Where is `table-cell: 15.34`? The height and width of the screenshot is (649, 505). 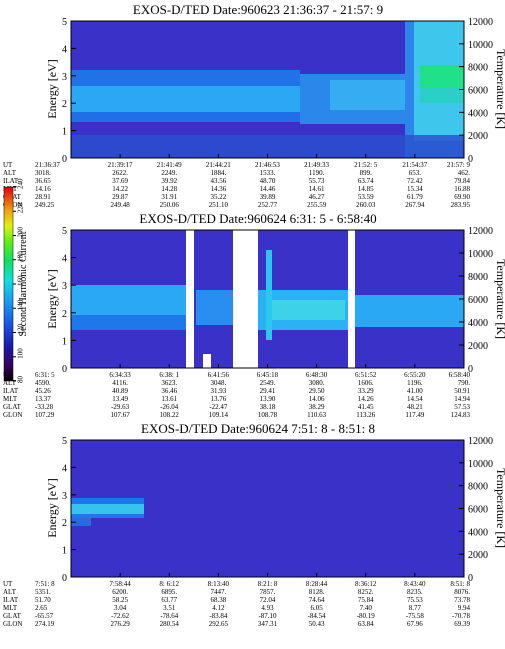 table-cell: 15.34 is located at coordinates (415, 189).